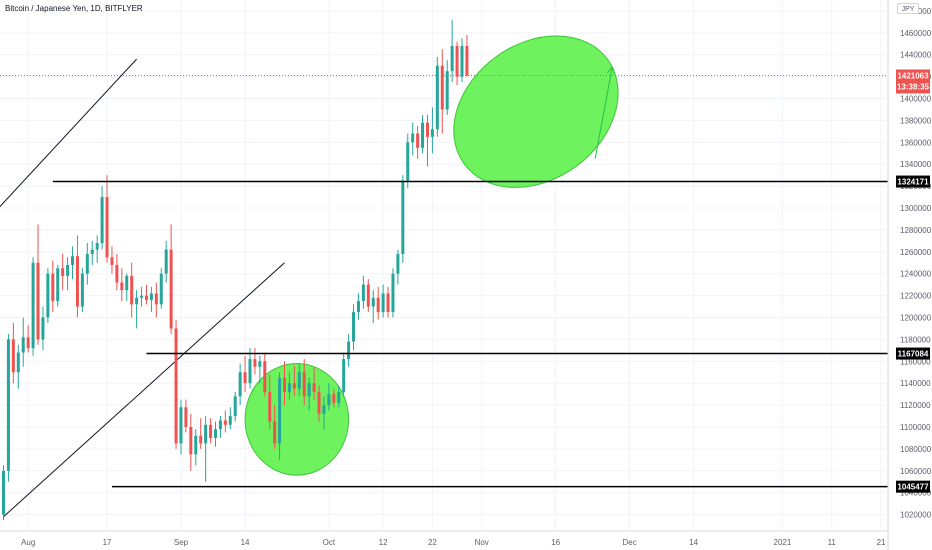 This screenshot has height=550, width=932. What do you see at coordinates (28, 542) in the screenshot?
I see `time-tick-label: Aug` at bounding box center [28, 542].